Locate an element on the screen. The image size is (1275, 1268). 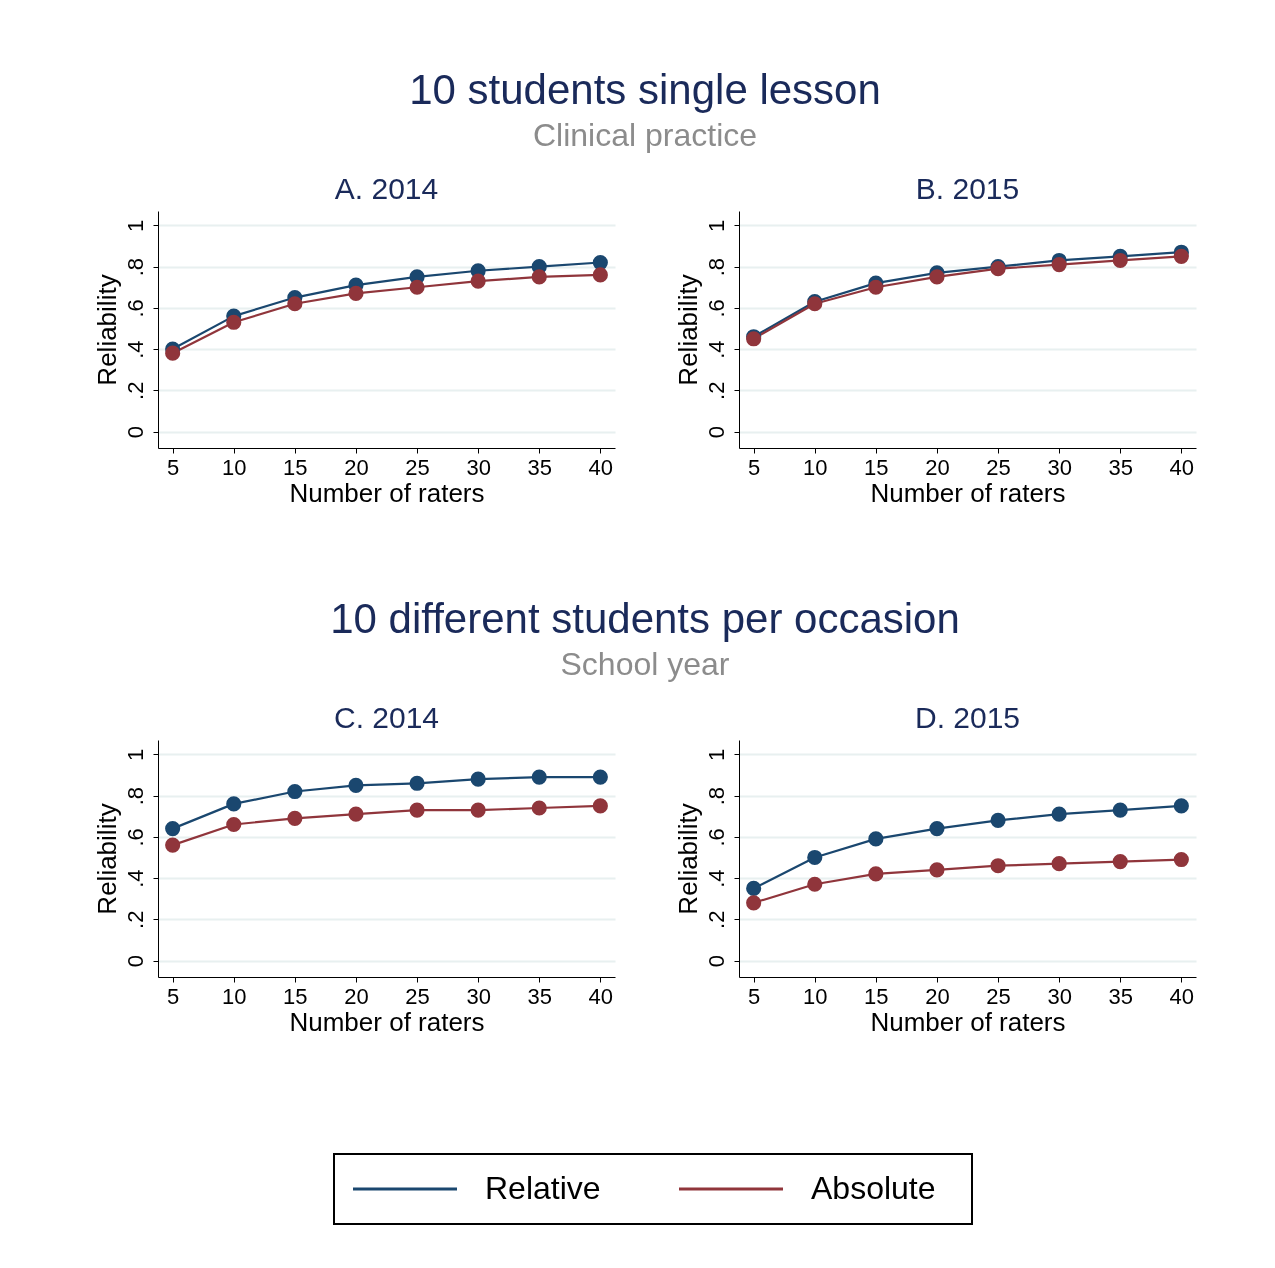
text: School year is located at coordinates (645, 664).